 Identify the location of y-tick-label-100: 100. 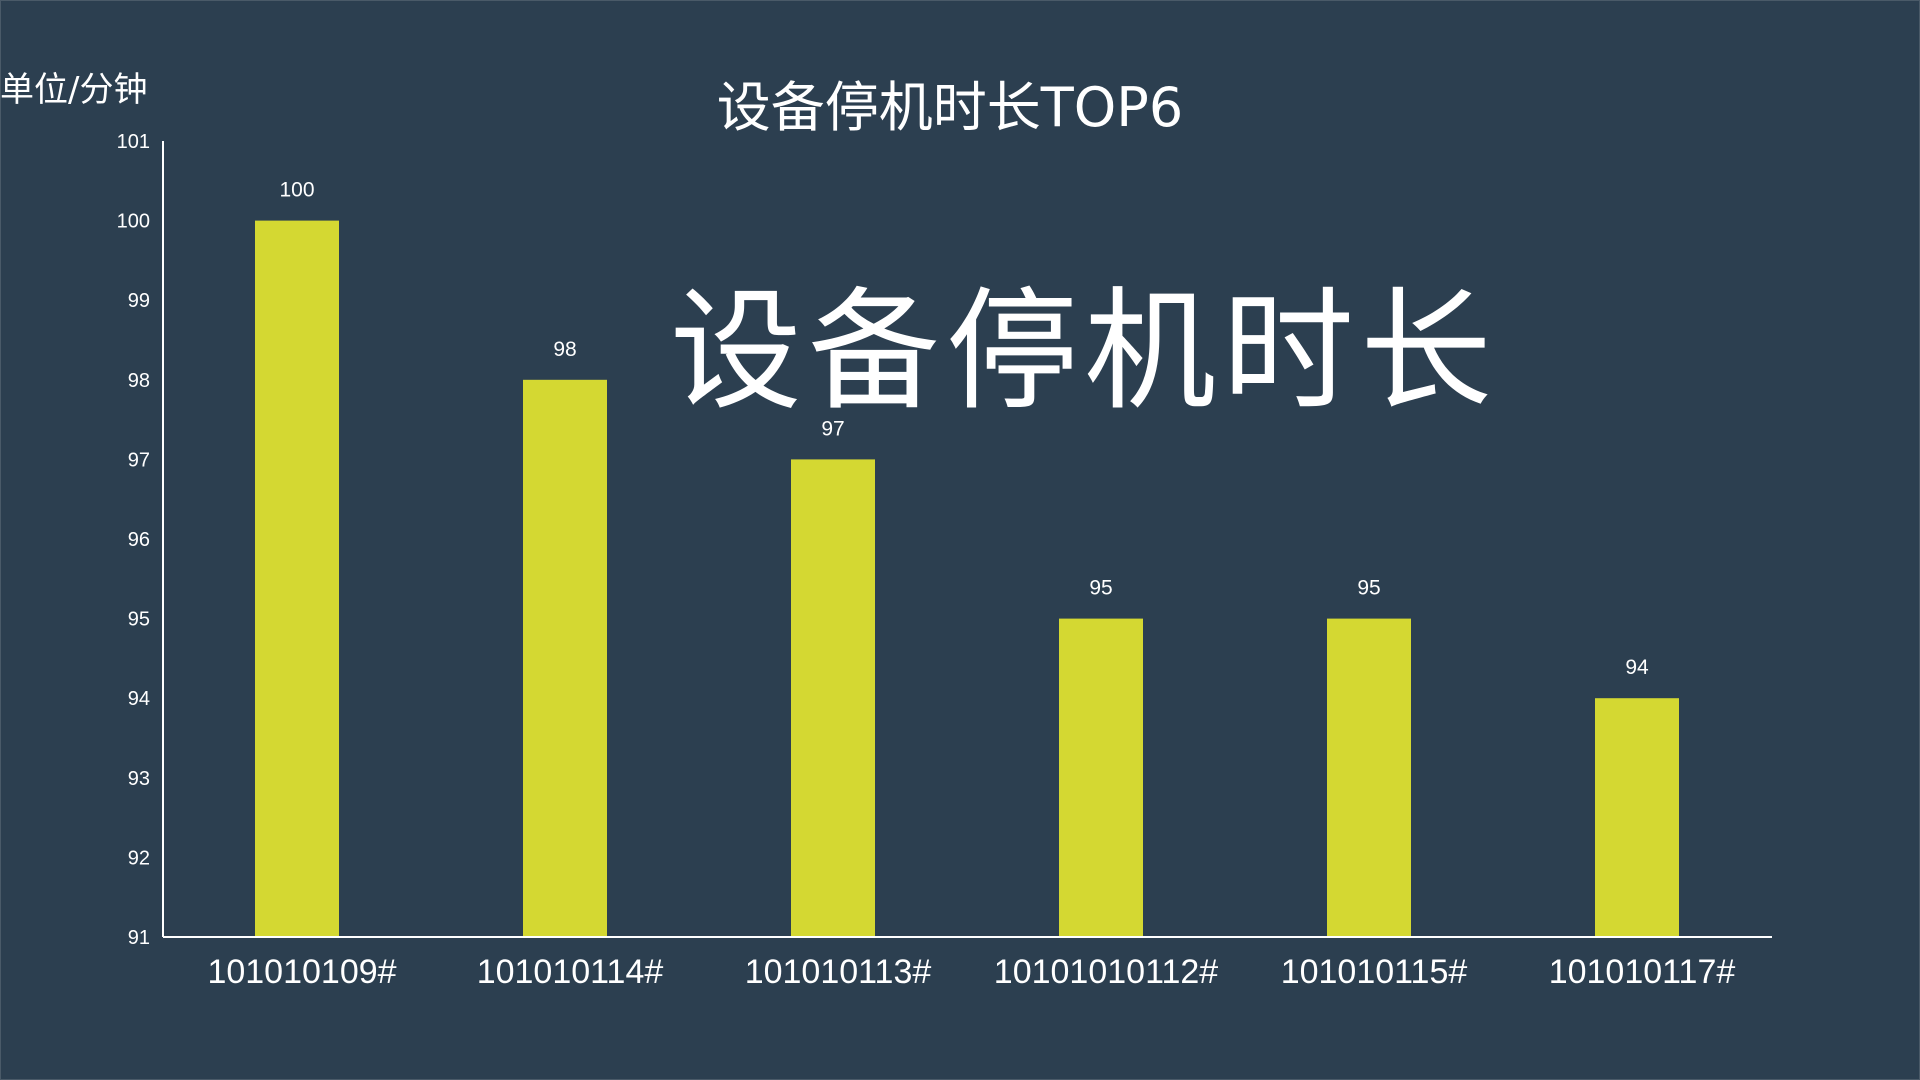
(133, 222).